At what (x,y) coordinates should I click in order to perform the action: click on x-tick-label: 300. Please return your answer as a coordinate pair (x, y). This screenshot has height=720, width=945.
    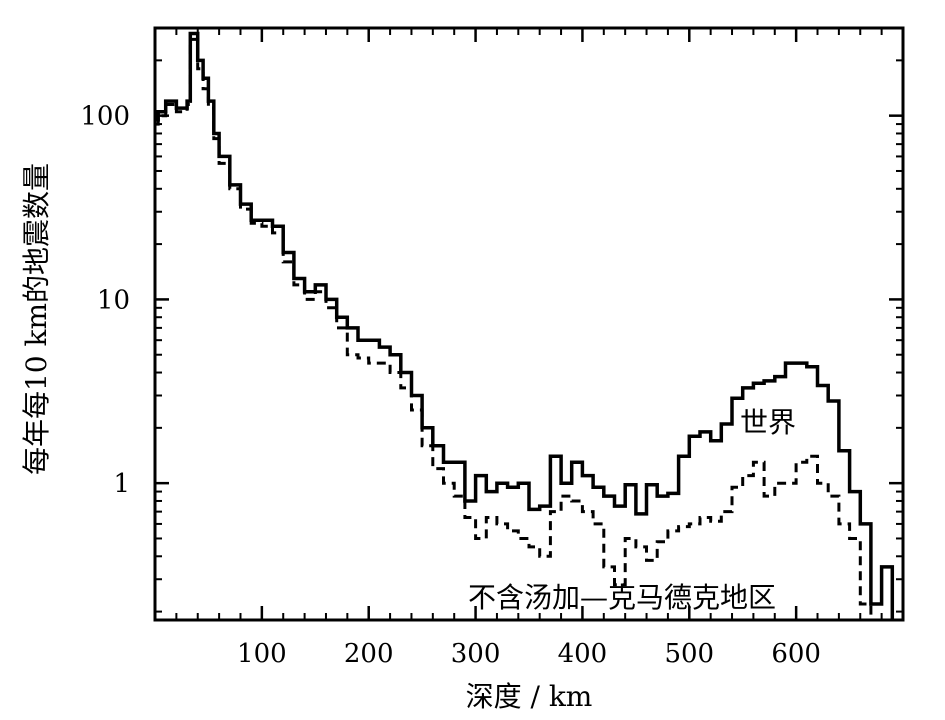
    Looking at the image, I should click on (476, 654).